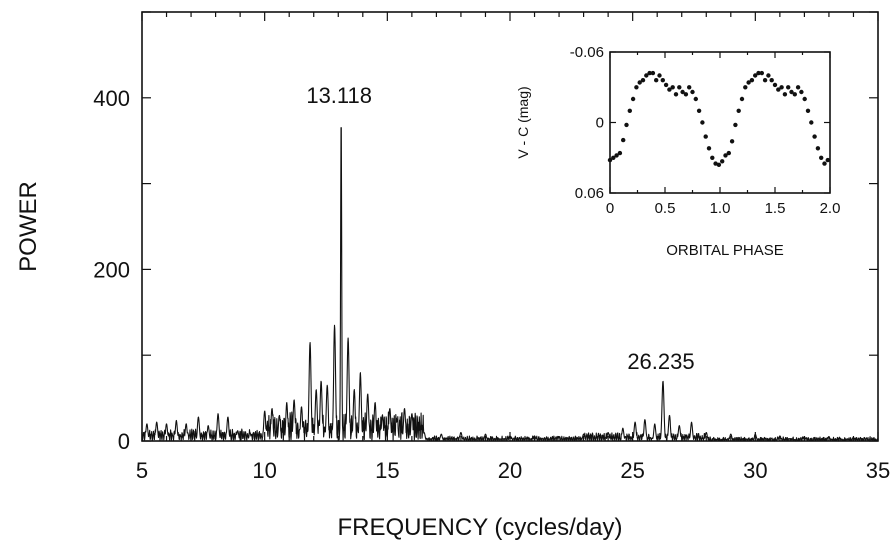 Image resolution: width=893 pixels, height=548 pixels. What do you see at coordinates (28, 226) in the screenshot?
I see `y-axis-label: POWER` at bounding box center [28, 226].